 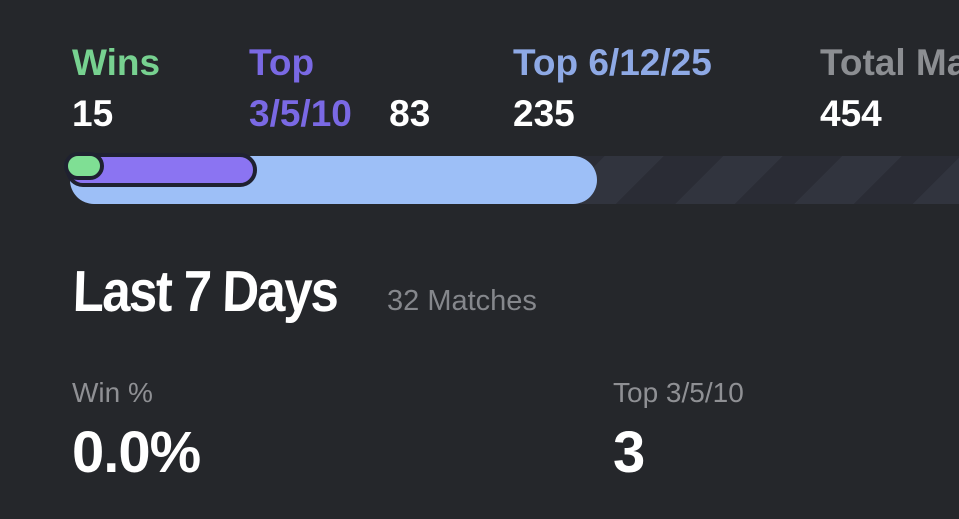 What do you see at coordinates (462, 301) in the screenshot?
I see `matches-count: 32 Matches` at bounding box center [462, 301].